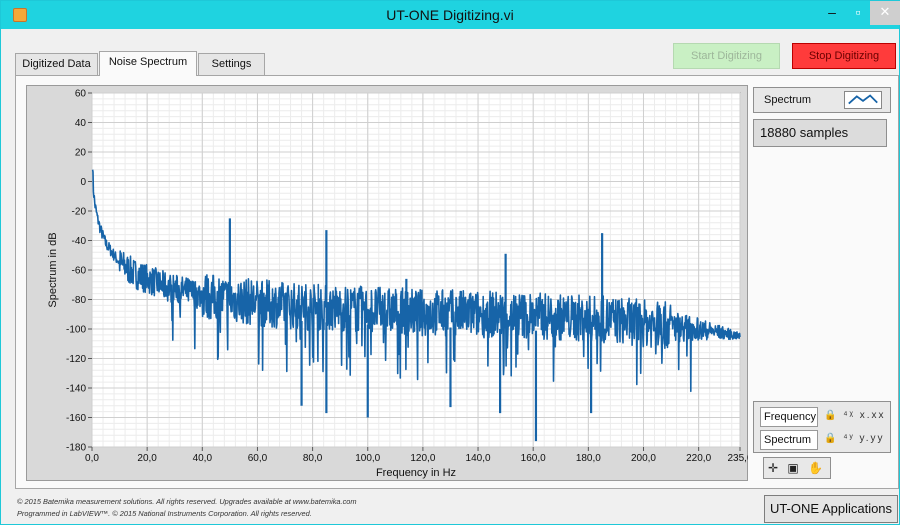 This screenshot has width=900, height=525. Describe the element at coordinates (203, 458) in the screenshot. I see `x-tick-label: 40,0` at that location.